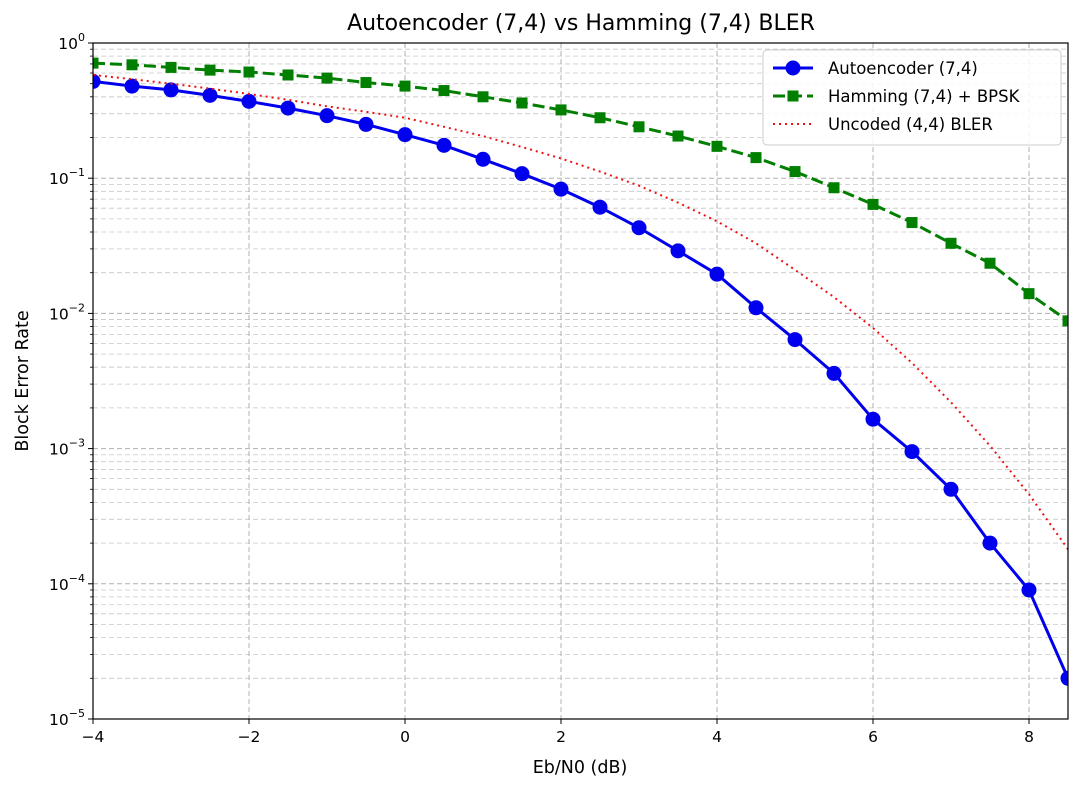 This screenshot has height=787, width=1080. Describe the element at coordinates (873, 737) in the screenshot. I see `x-tick-label: 6` at that location.